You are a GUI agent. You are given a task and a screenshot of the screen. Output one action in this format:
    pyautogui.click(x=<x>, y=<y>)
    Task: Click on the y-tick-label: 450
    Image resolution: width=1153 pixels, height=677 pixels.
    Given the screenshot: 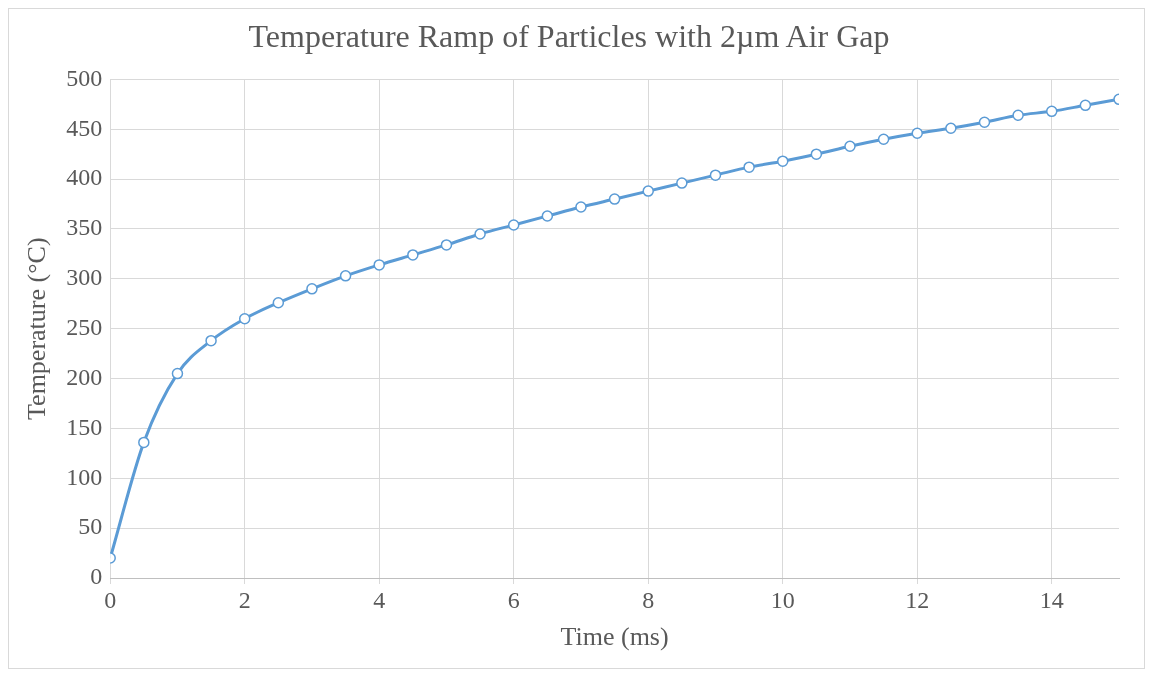 What is the action you would take?
    pyautogui.click(x=84, y=127)
    